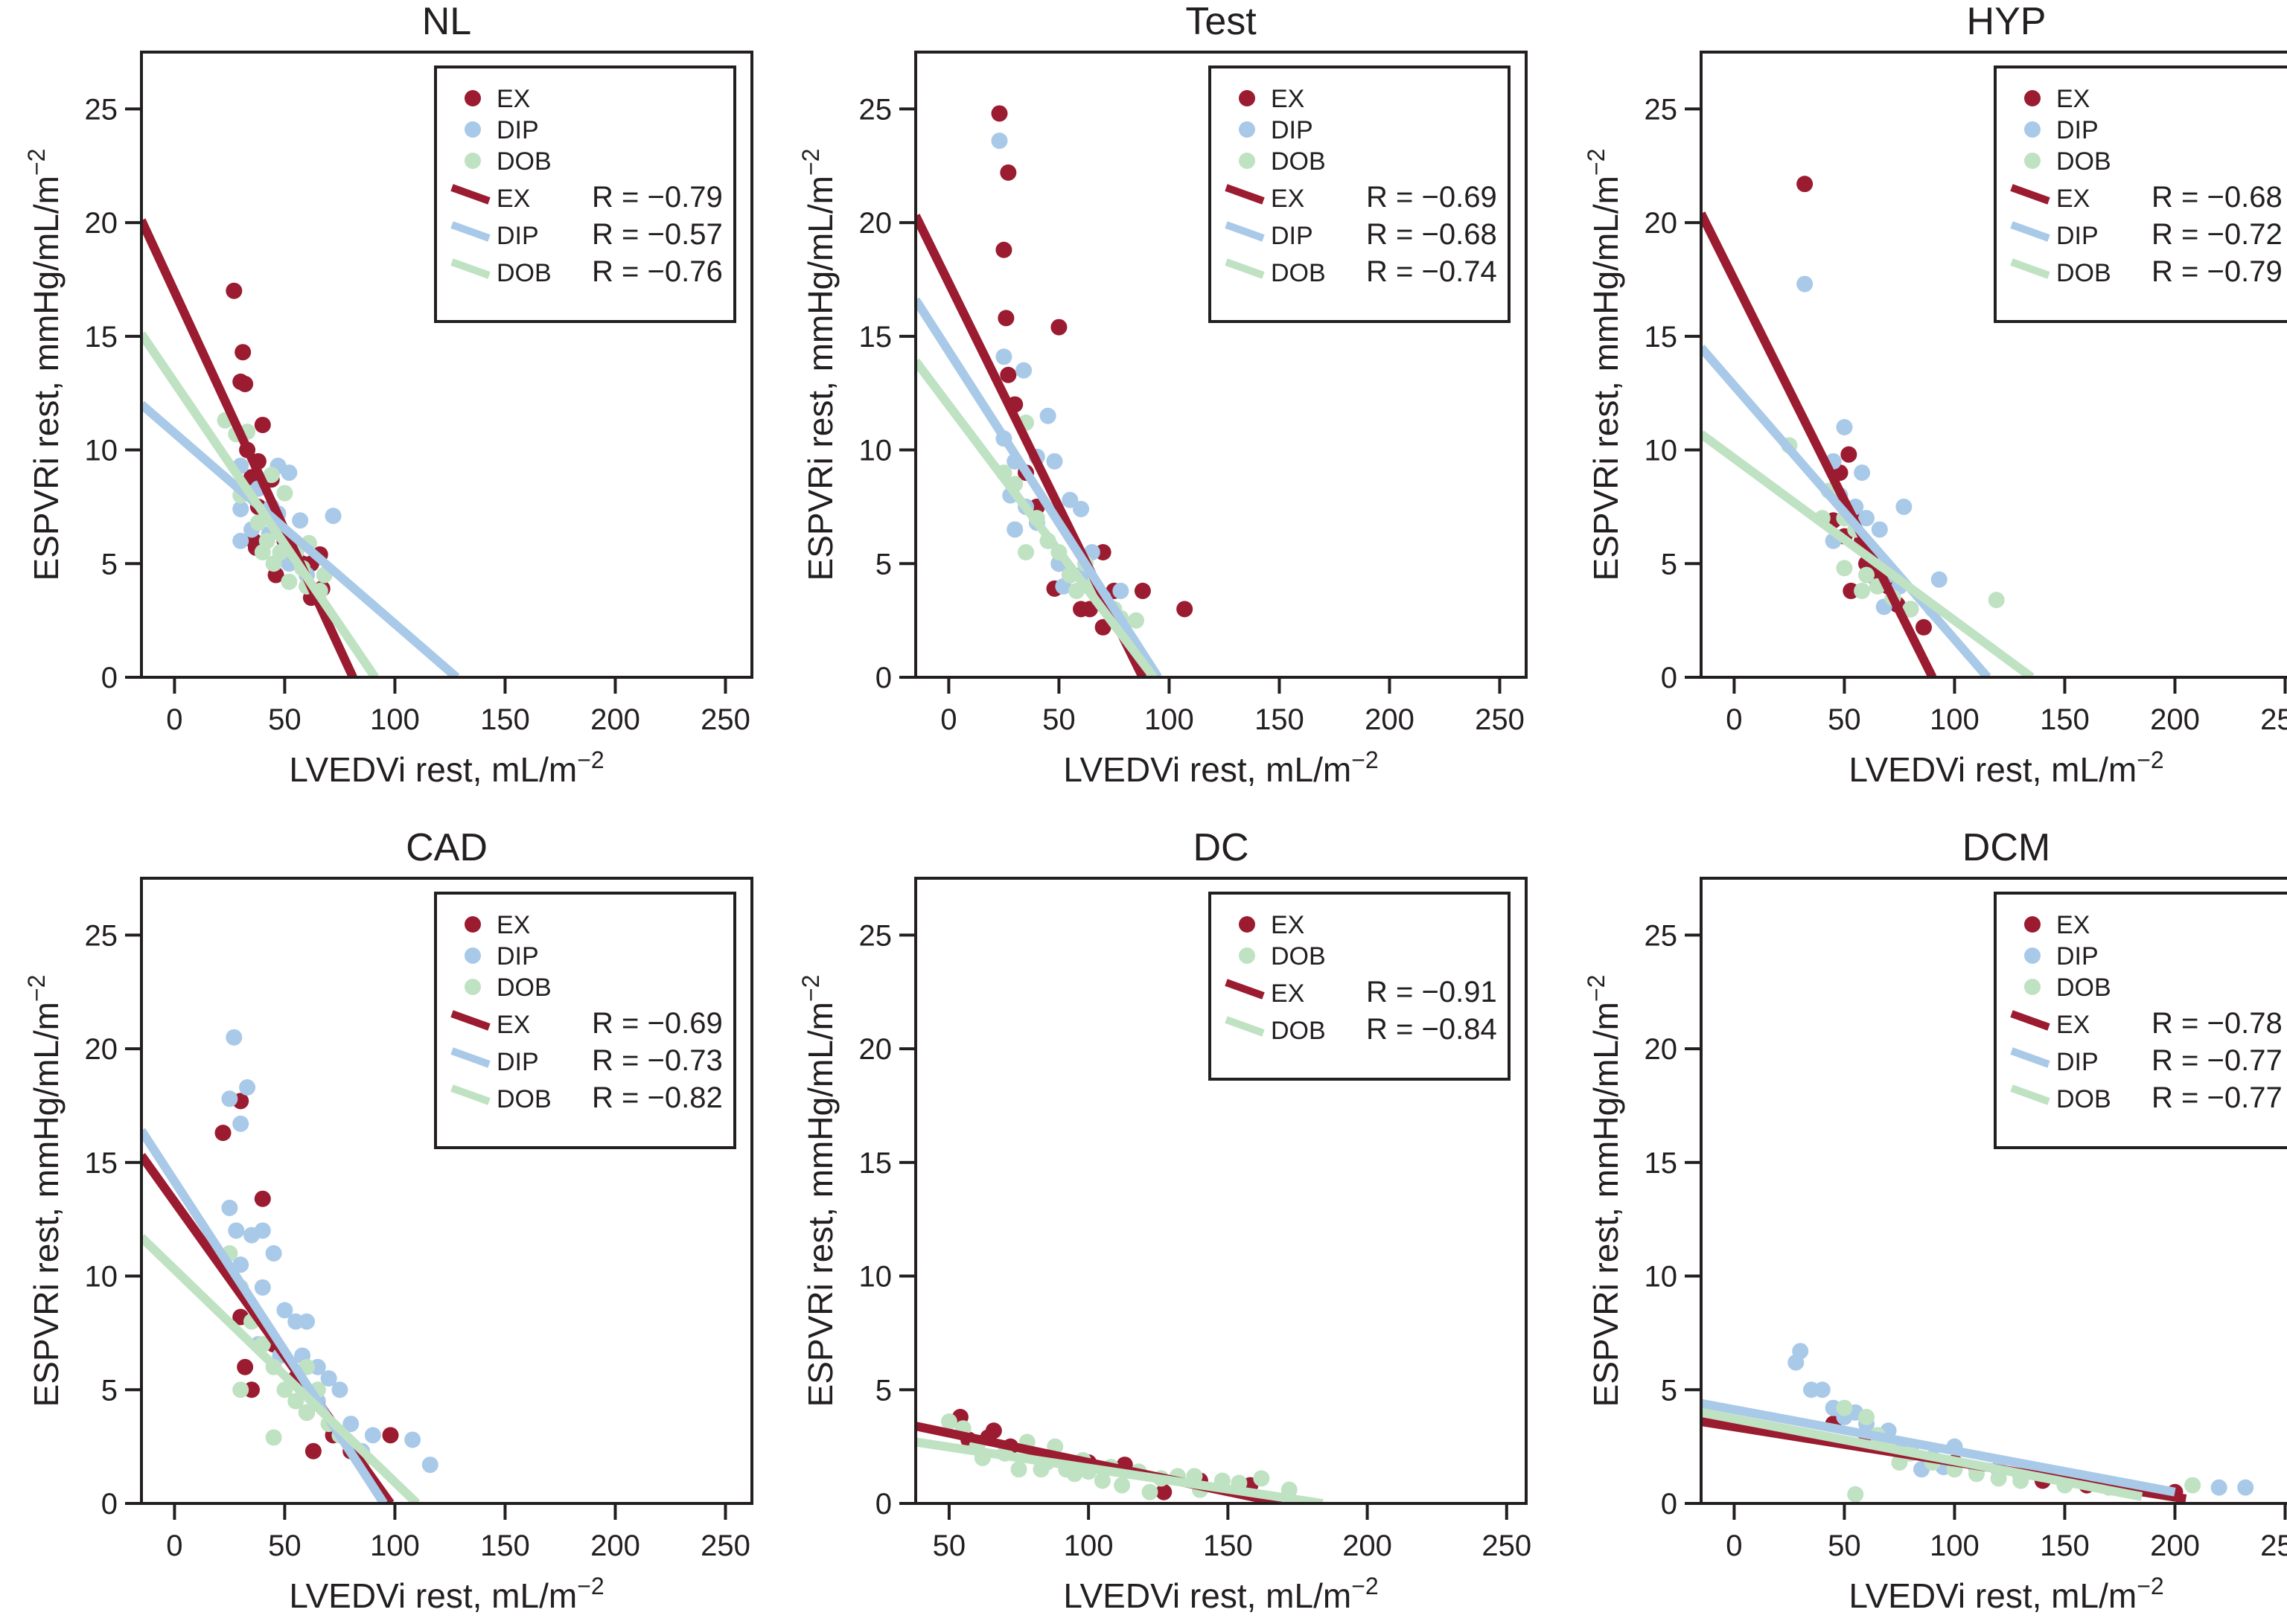 The height and width of the screenshot is (1624, 2287). Describe the element at coordinates (658, 1097) in the screenshot. I see `legend-r-value: R = −0.82` at that location.